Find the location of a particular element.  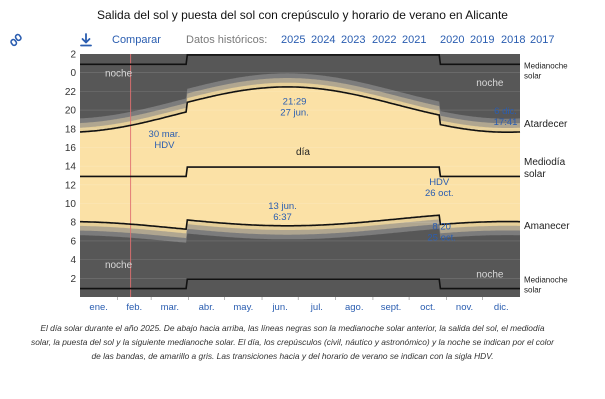

y-tick-label: 20 is located at coordinates (71, 111).